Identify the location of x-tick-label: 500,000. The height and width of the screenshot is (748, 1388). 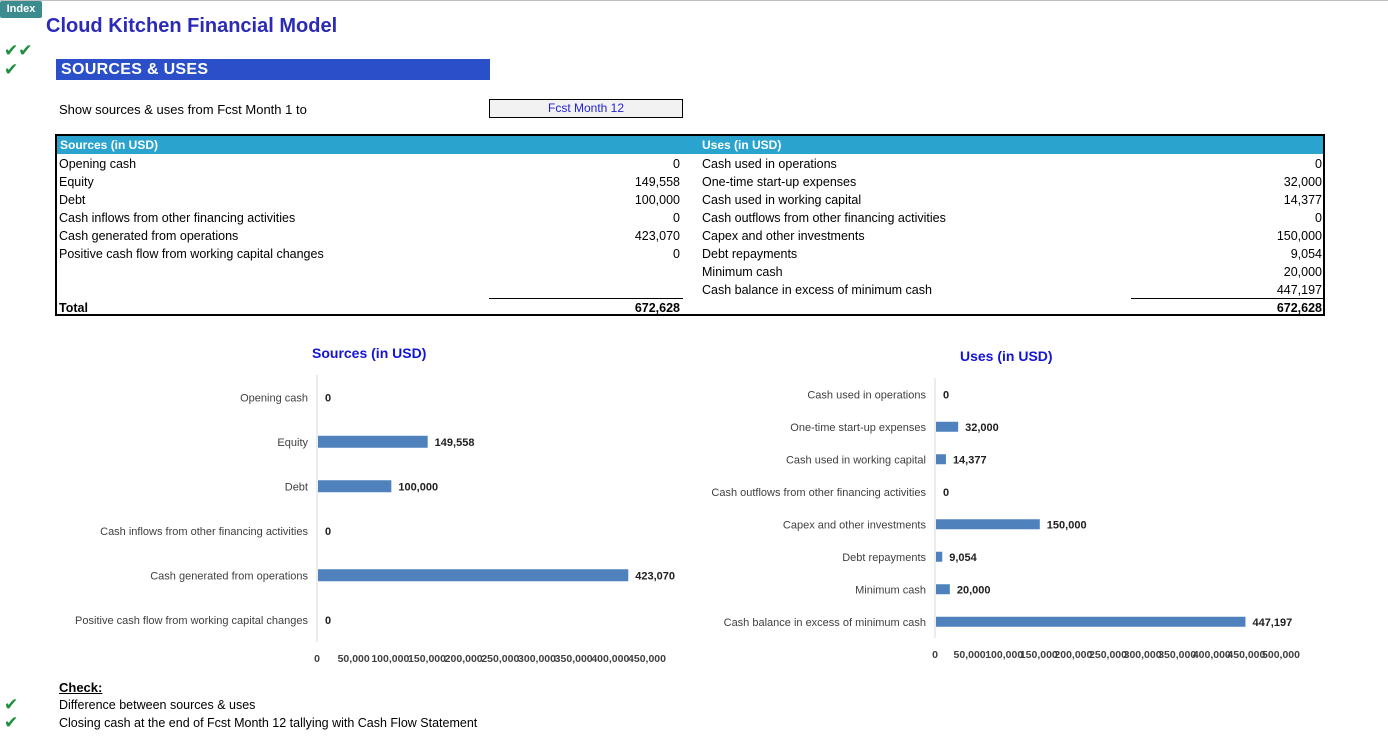
(1281, 655).